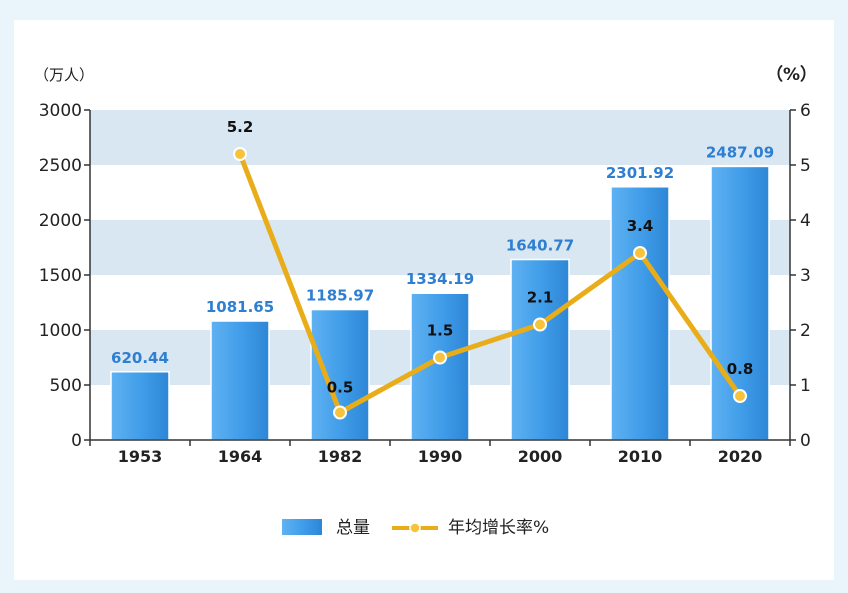 The width and height of the screenshot is (848, 593). Describe the element at coordinates (440, 456) in the screenshot. I see `x-tick-label: 1990` at that location.